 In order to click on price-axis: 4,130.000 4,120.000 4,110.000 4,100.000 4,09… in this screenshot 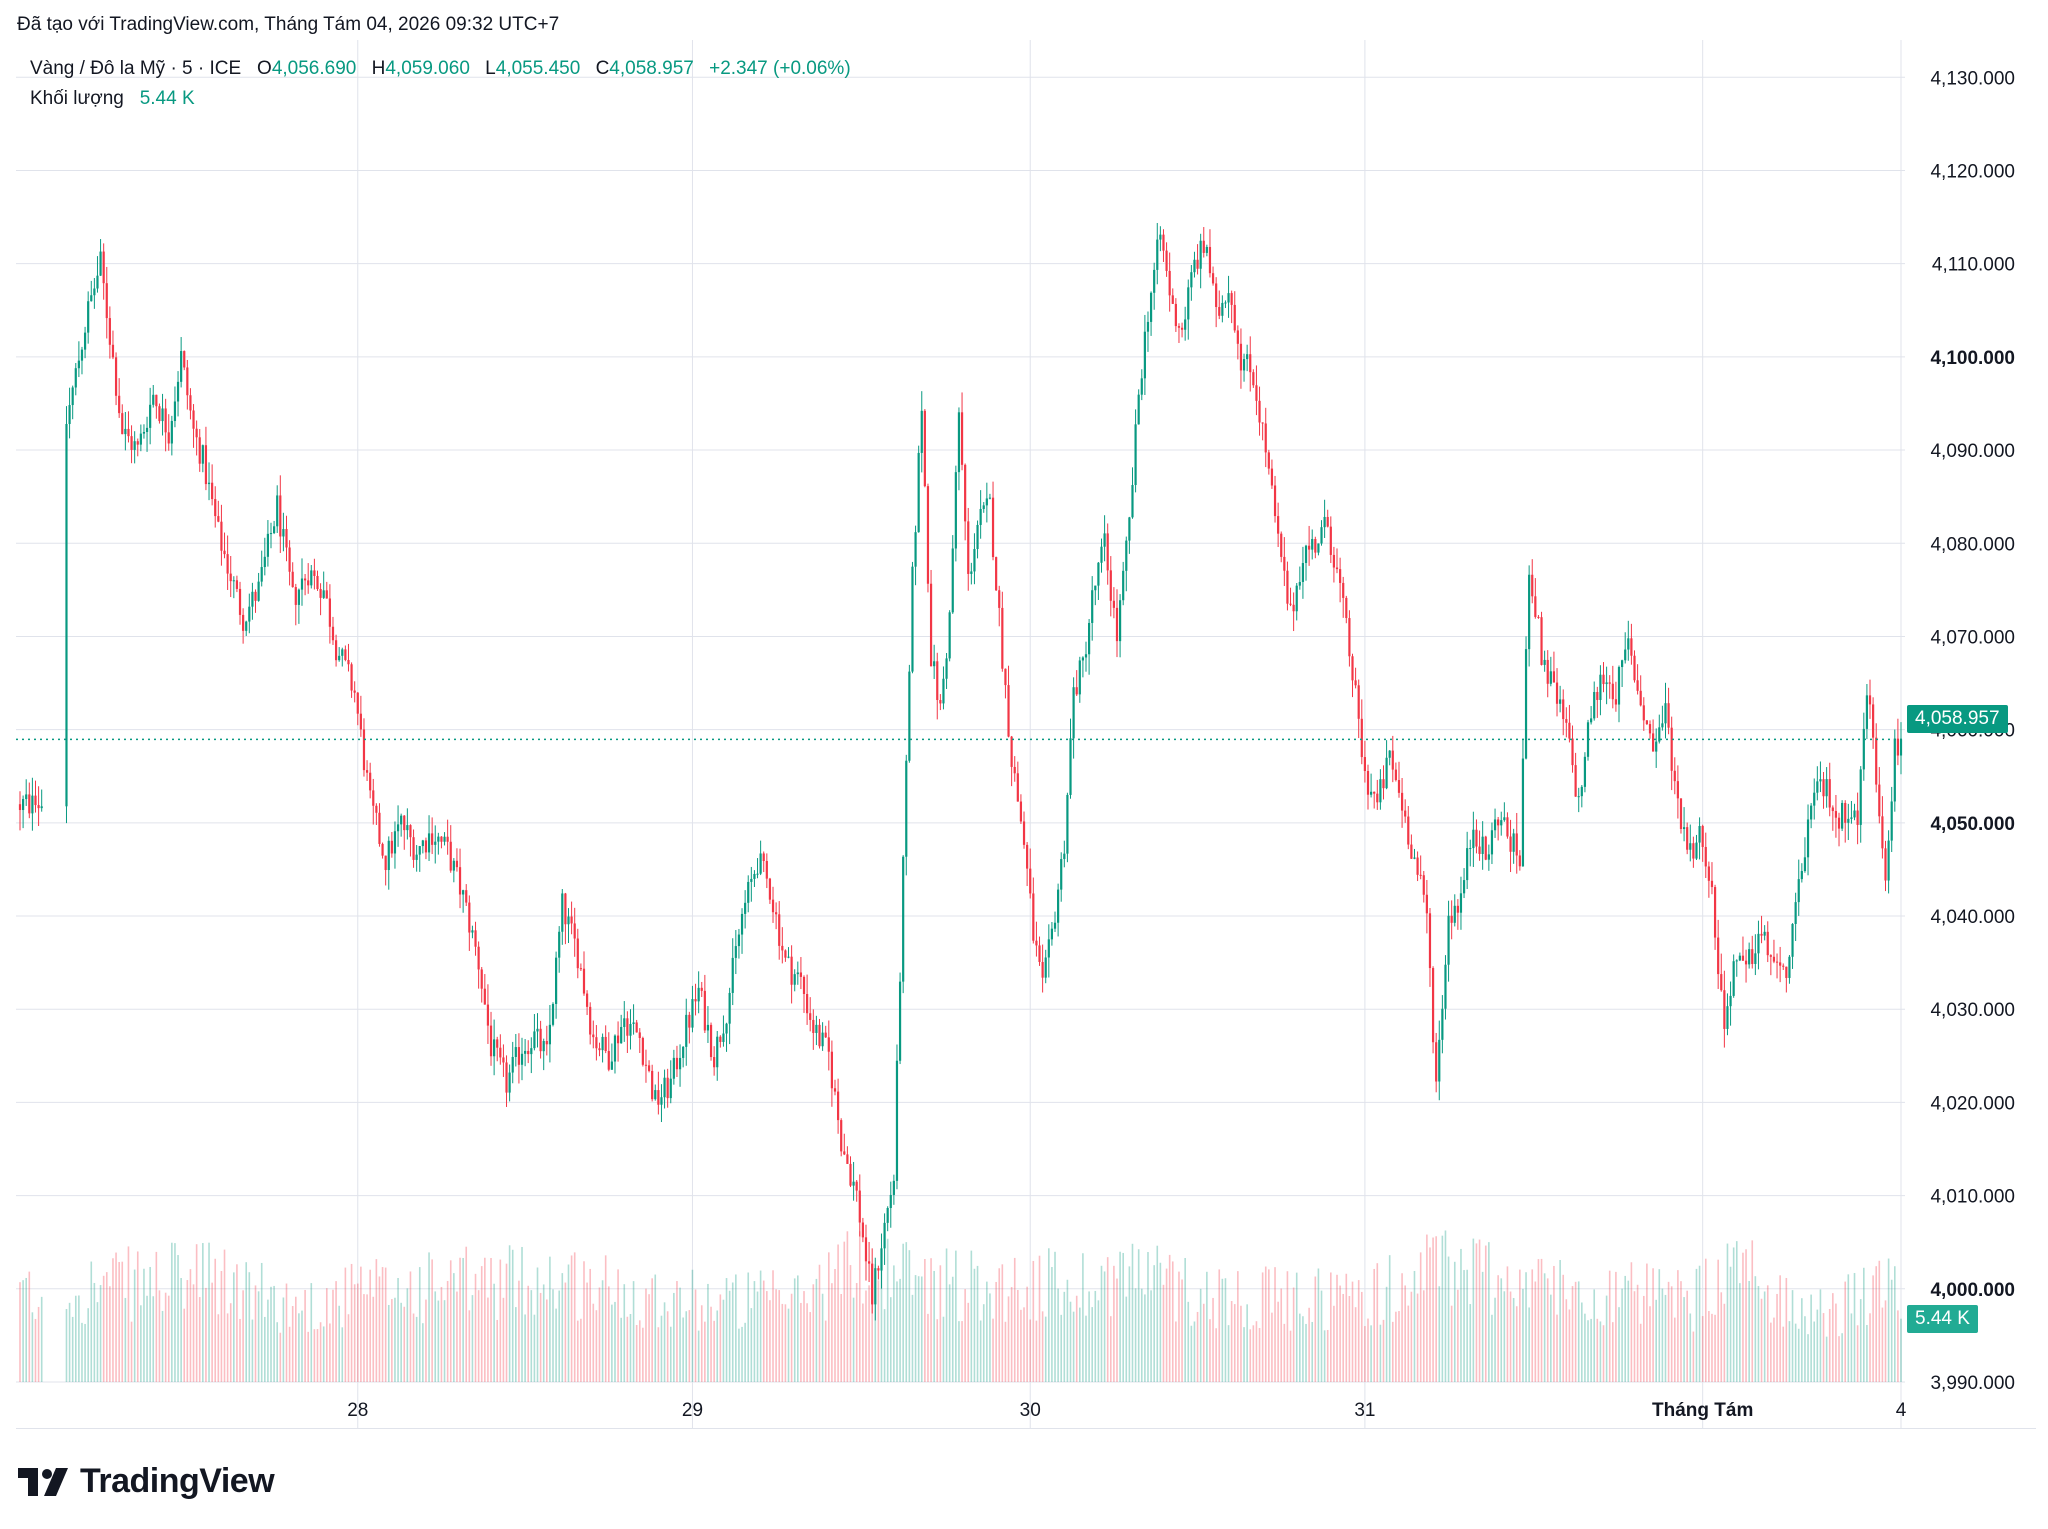, I will do `click(1972, 731)`.